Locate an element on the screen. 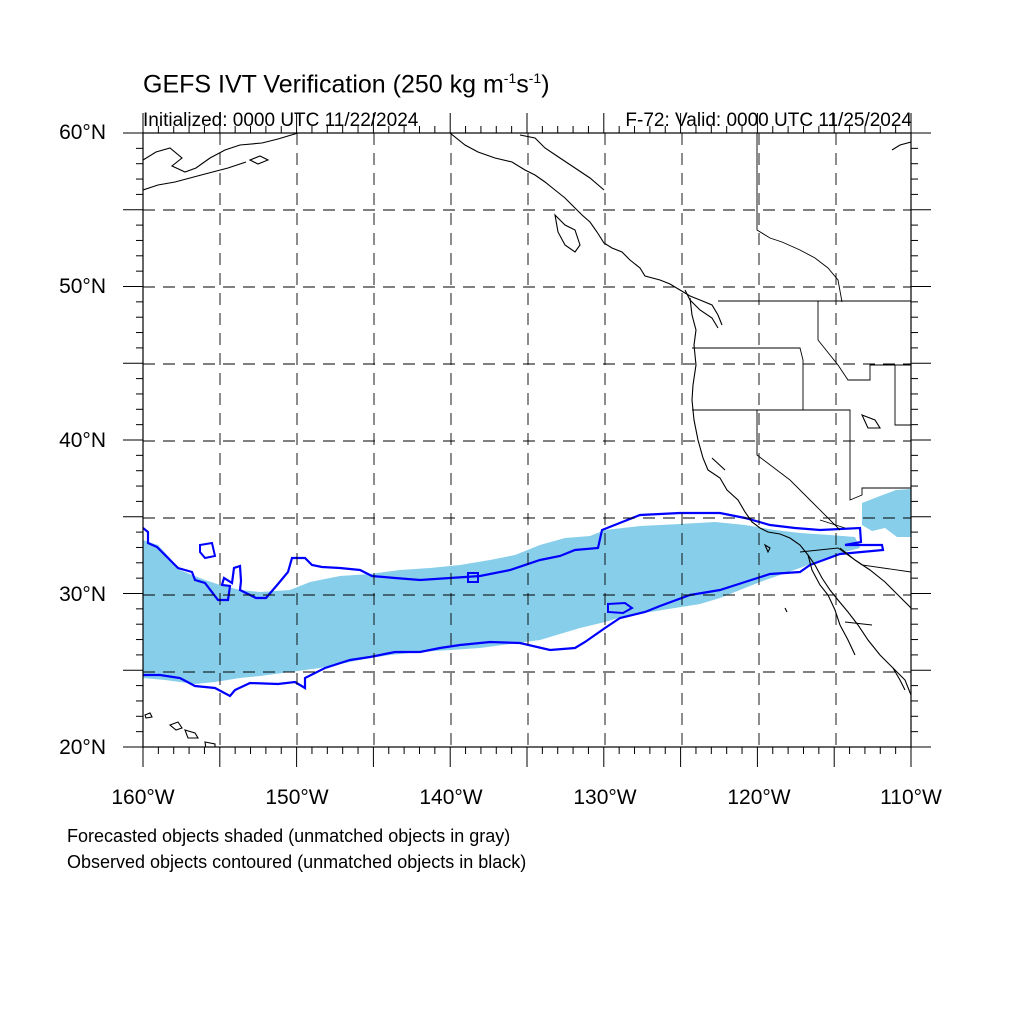 The height and width of the screenshot is (1024, 1024). political-borders is located at coordinates (801, 379).